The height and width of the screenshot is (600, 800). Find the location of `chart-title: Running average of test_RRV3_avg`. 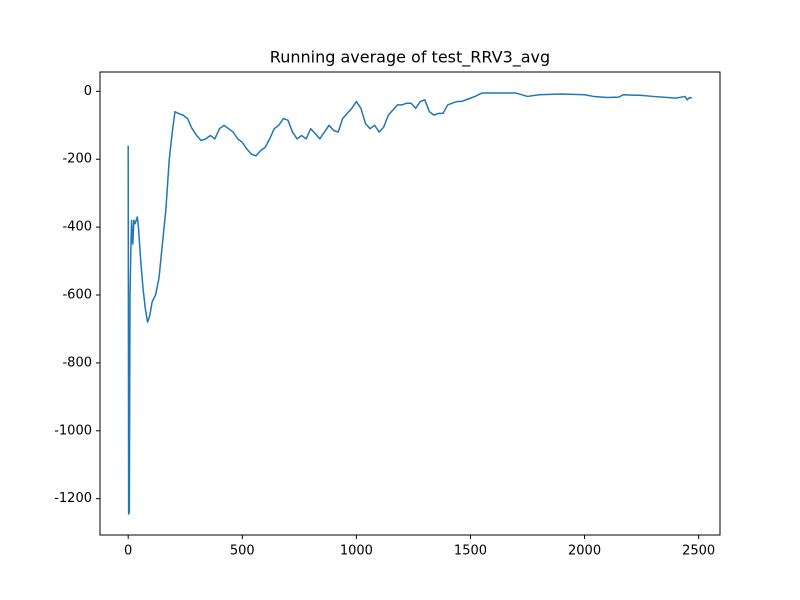

chart-title: Running average of test_RRV3_avg is located at coordinates (410, 58).